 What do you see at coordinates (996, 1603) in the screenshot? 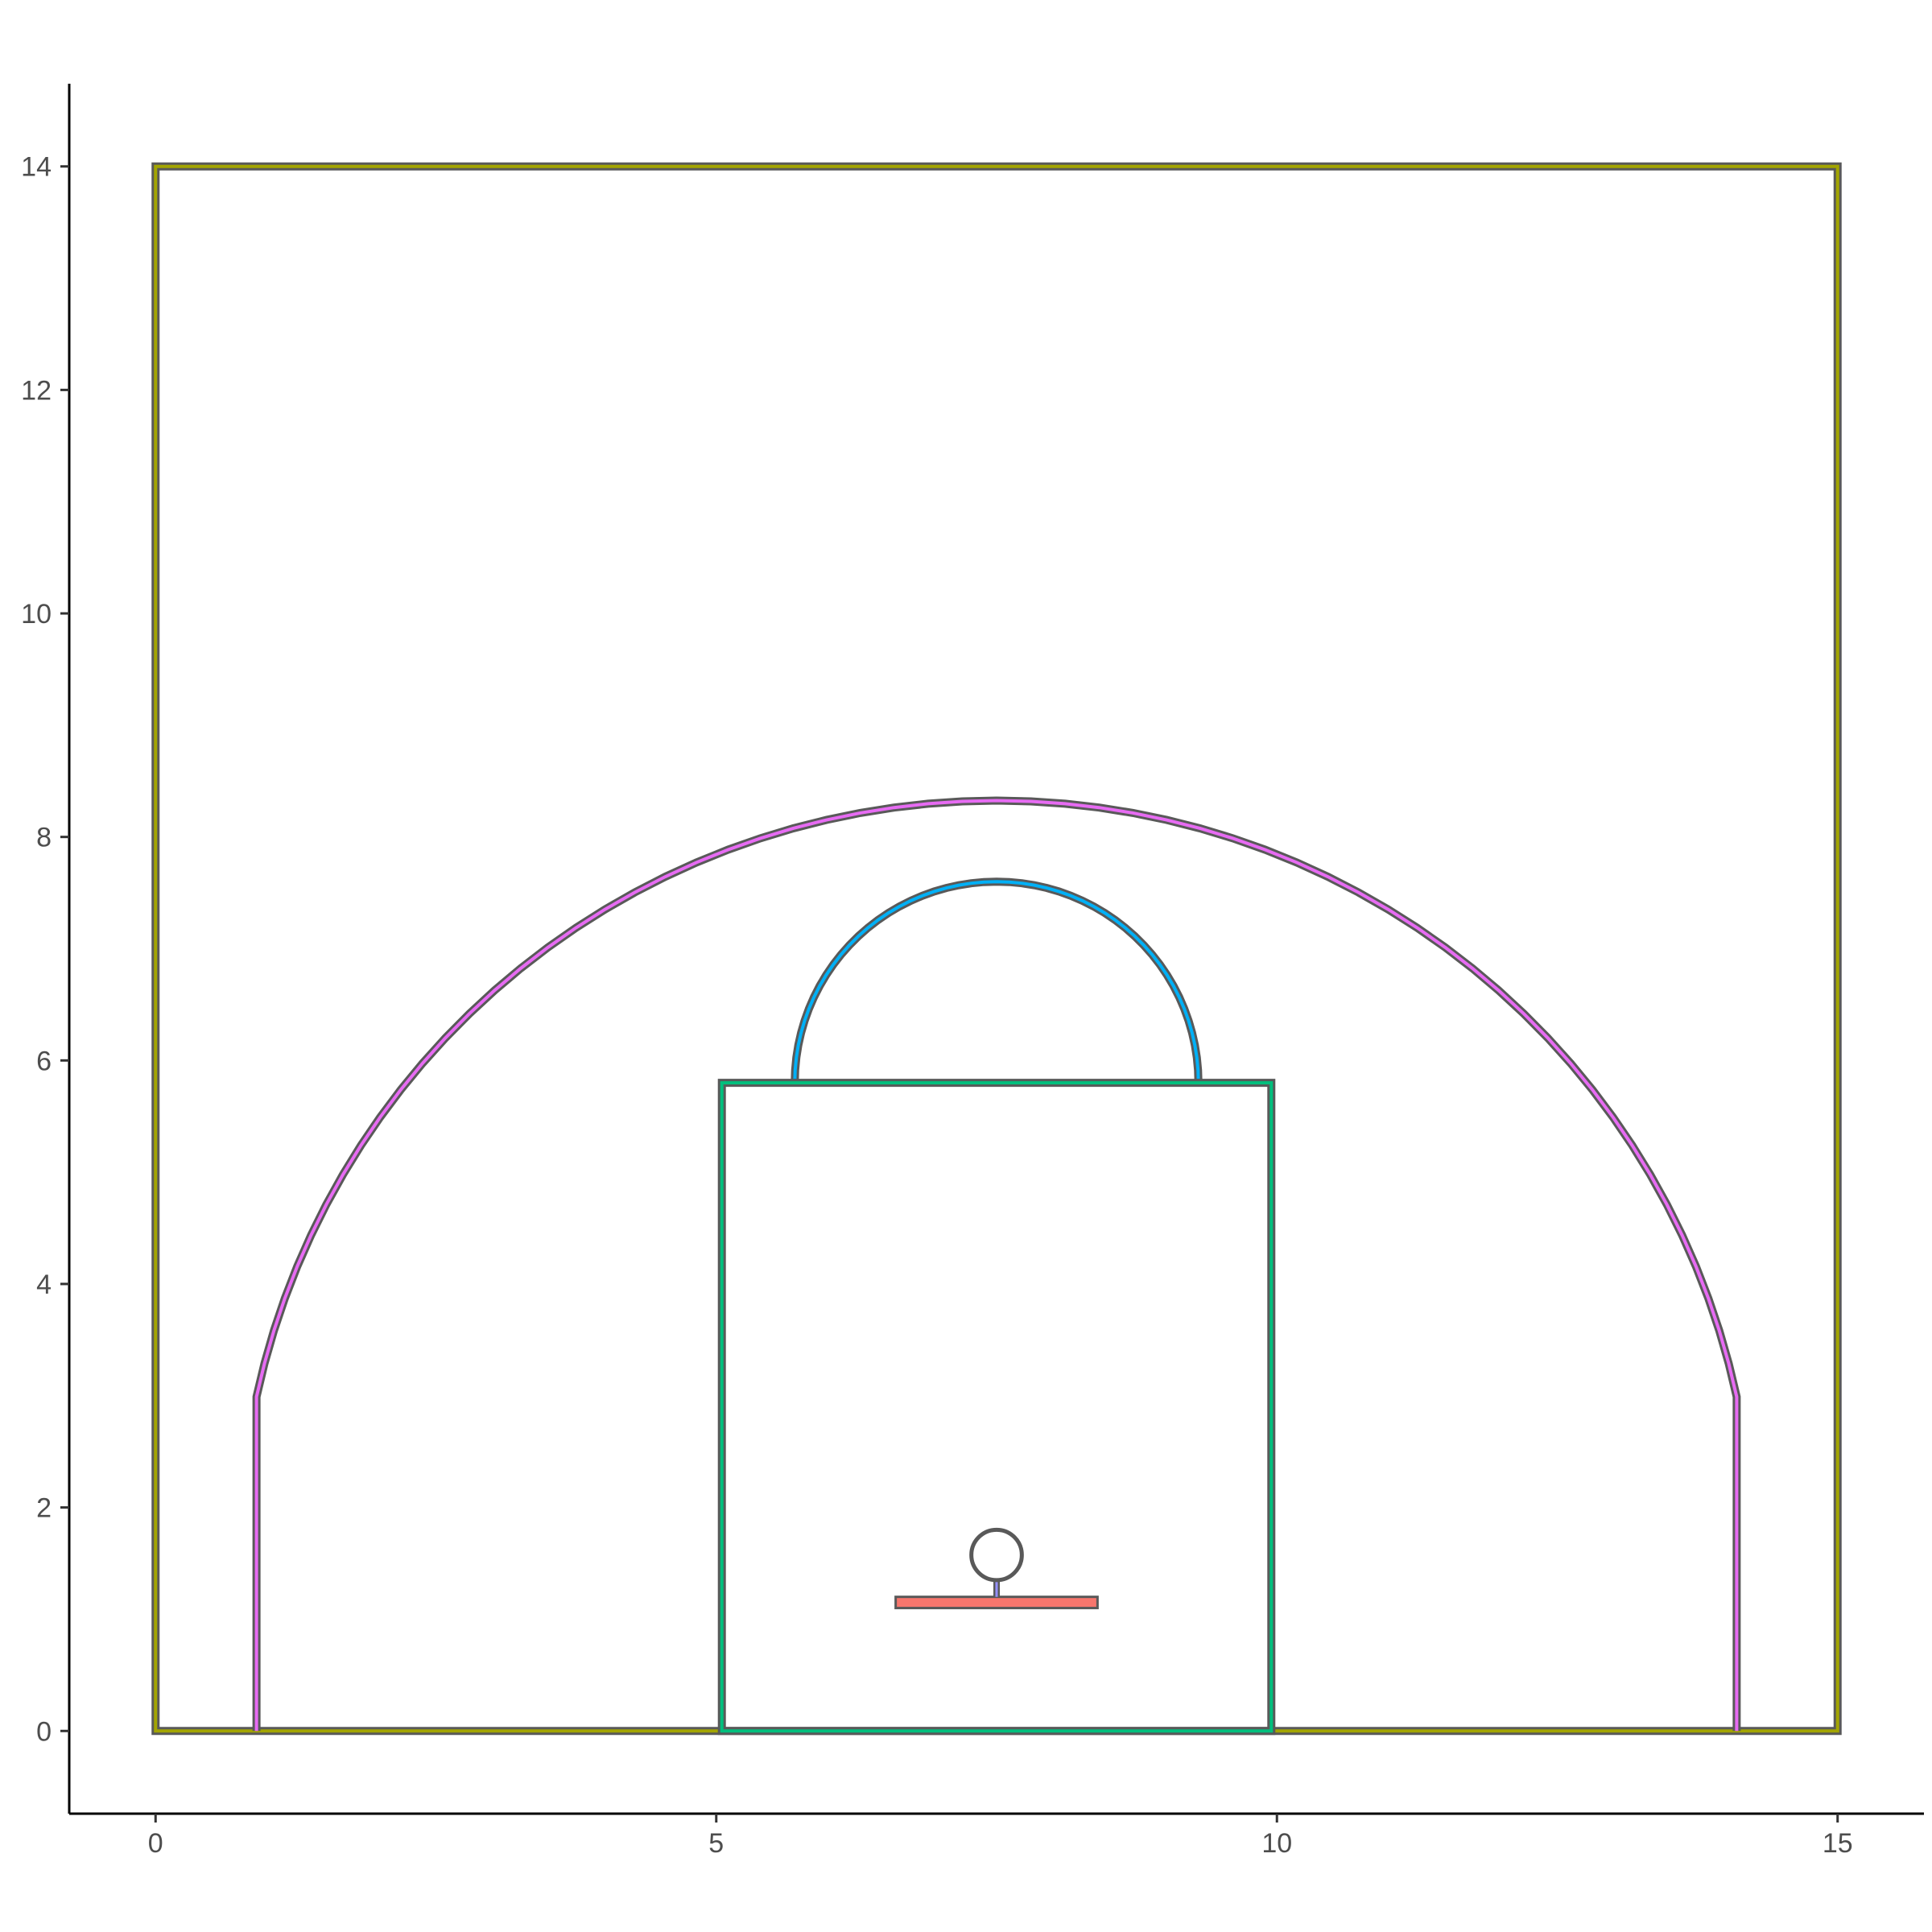
I see `backboard` at bounding box center [996, 1603].